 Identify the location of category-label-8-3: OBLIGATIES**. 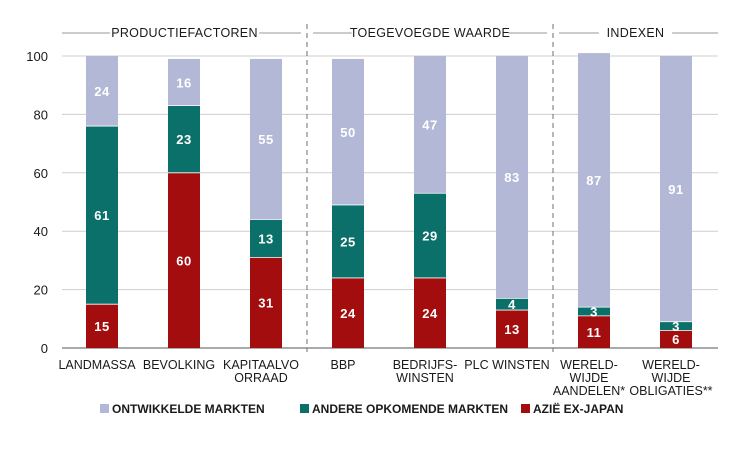
(670, 391).